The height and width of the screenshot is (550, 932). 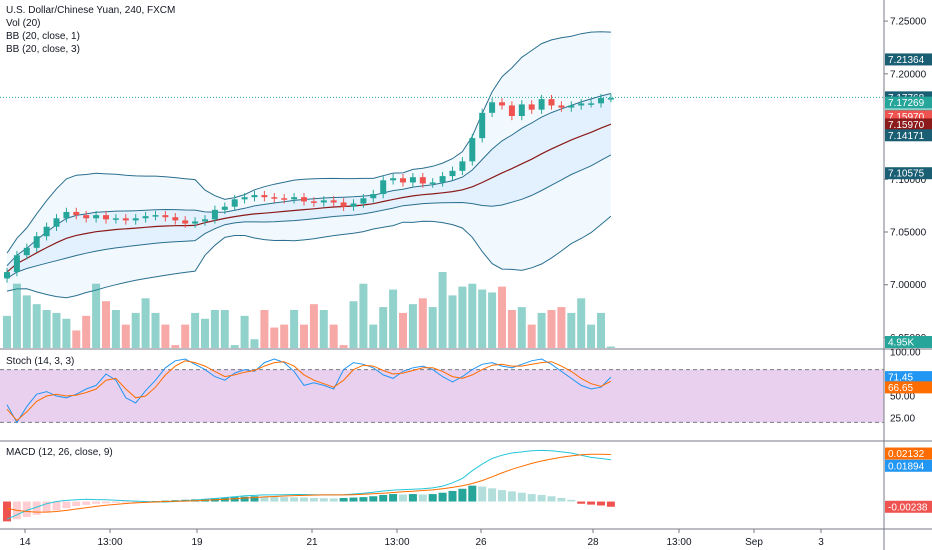 I want to click on macd-line-MACD, so click(x=308, y=484).